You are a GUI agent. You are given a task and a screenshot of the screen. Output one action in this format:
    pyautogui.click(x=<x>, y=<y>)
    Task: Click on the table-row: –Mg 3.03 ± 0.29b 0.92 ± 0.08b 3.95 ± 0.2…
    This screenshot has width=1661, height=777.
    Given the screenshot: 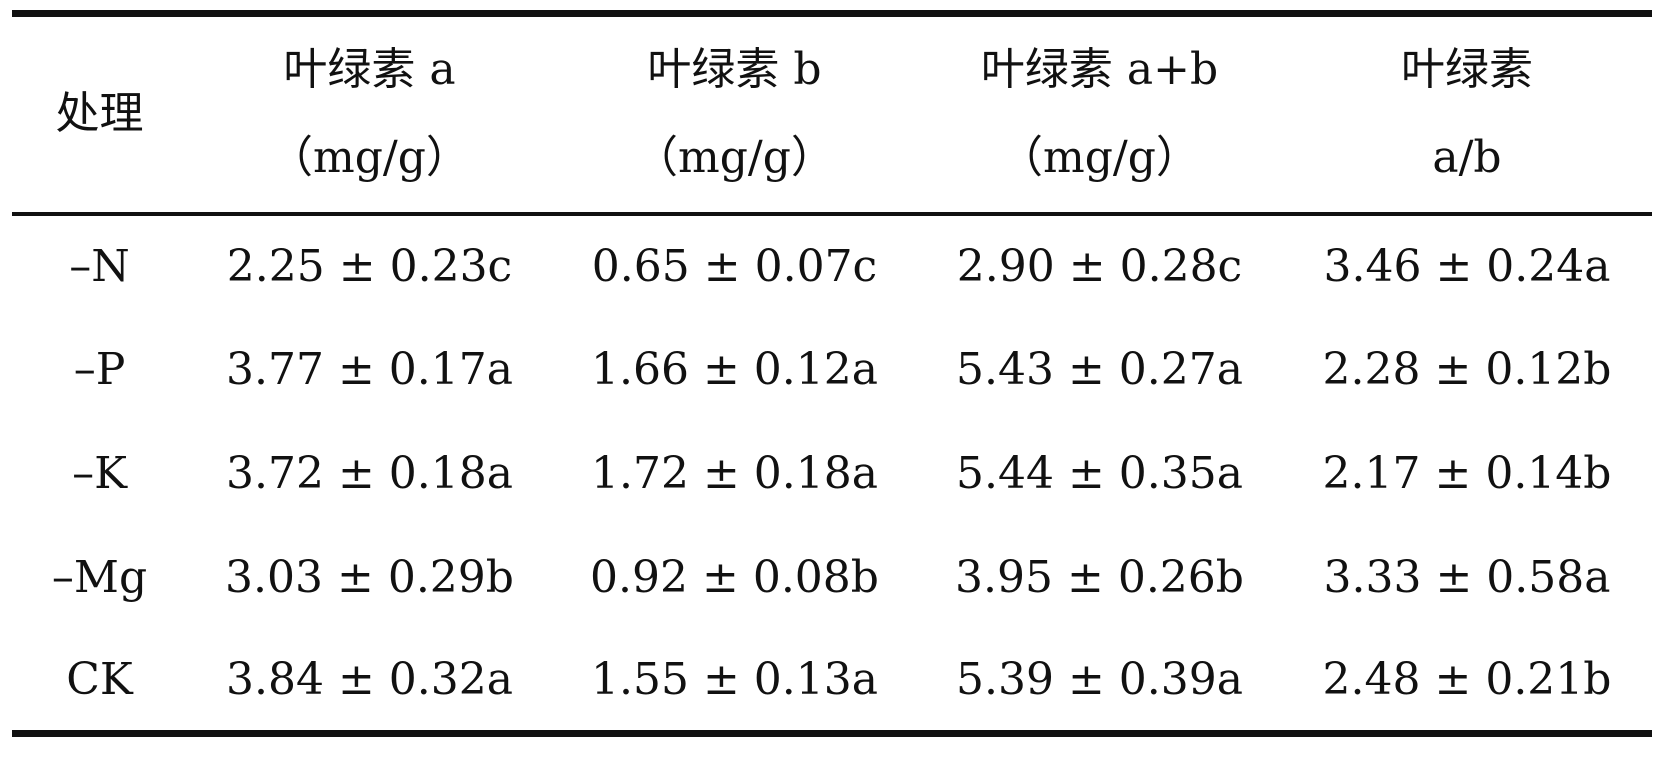 What is the action you would take?
    pyautogui.click(x=832, y=578)
    